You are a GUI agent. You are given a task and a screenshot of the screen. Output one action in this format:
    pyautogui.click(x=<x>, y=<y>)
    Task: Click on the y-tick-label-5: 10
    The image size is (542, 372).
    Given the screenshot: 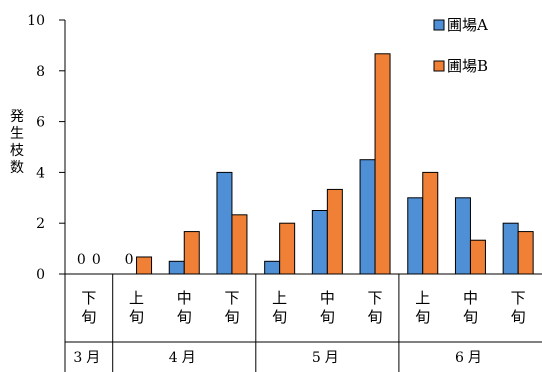 What is the action you would take?
    pyautogui.click(x=36, y=21)
    